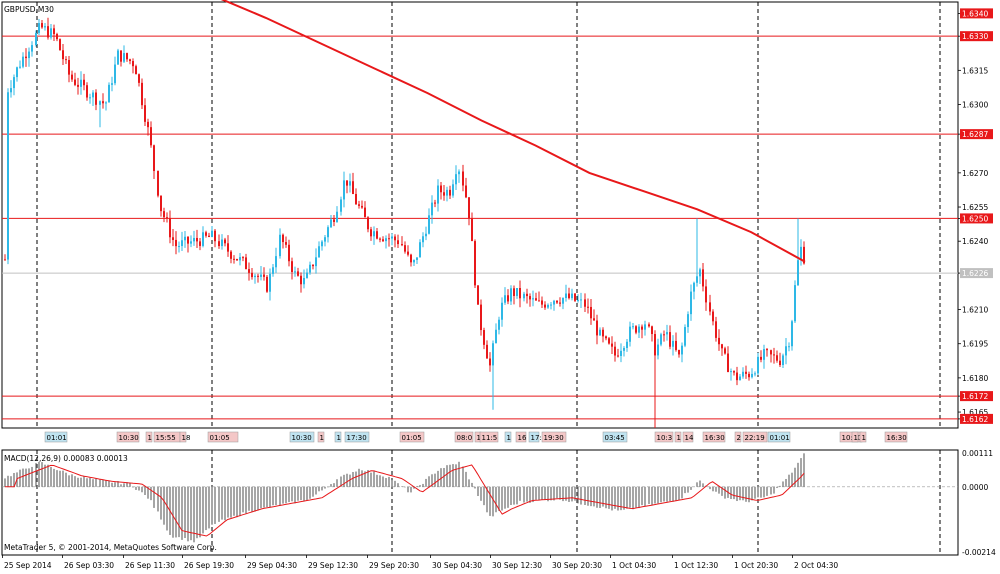  I want to click on event-tag-label: 01:05, so click(412, 438).